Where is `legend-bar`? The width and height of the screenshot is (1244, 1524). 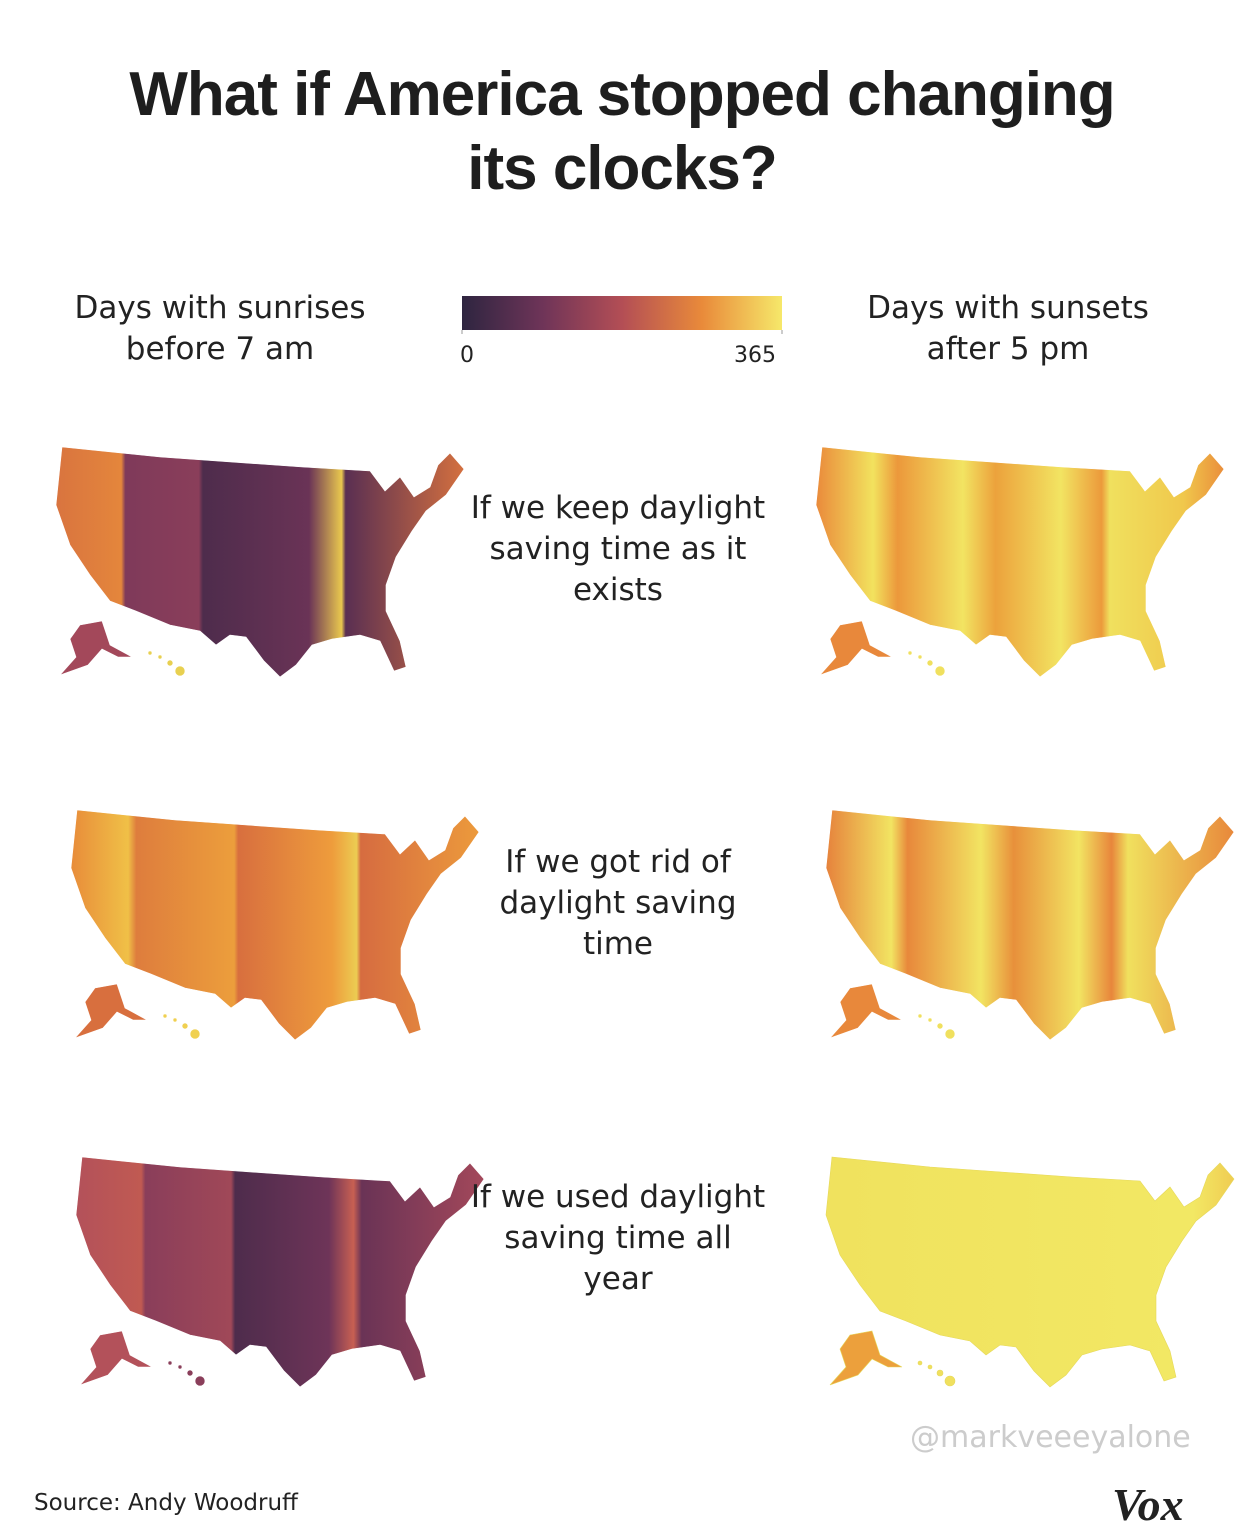 legend-bar is located at coordinates (622, 313).